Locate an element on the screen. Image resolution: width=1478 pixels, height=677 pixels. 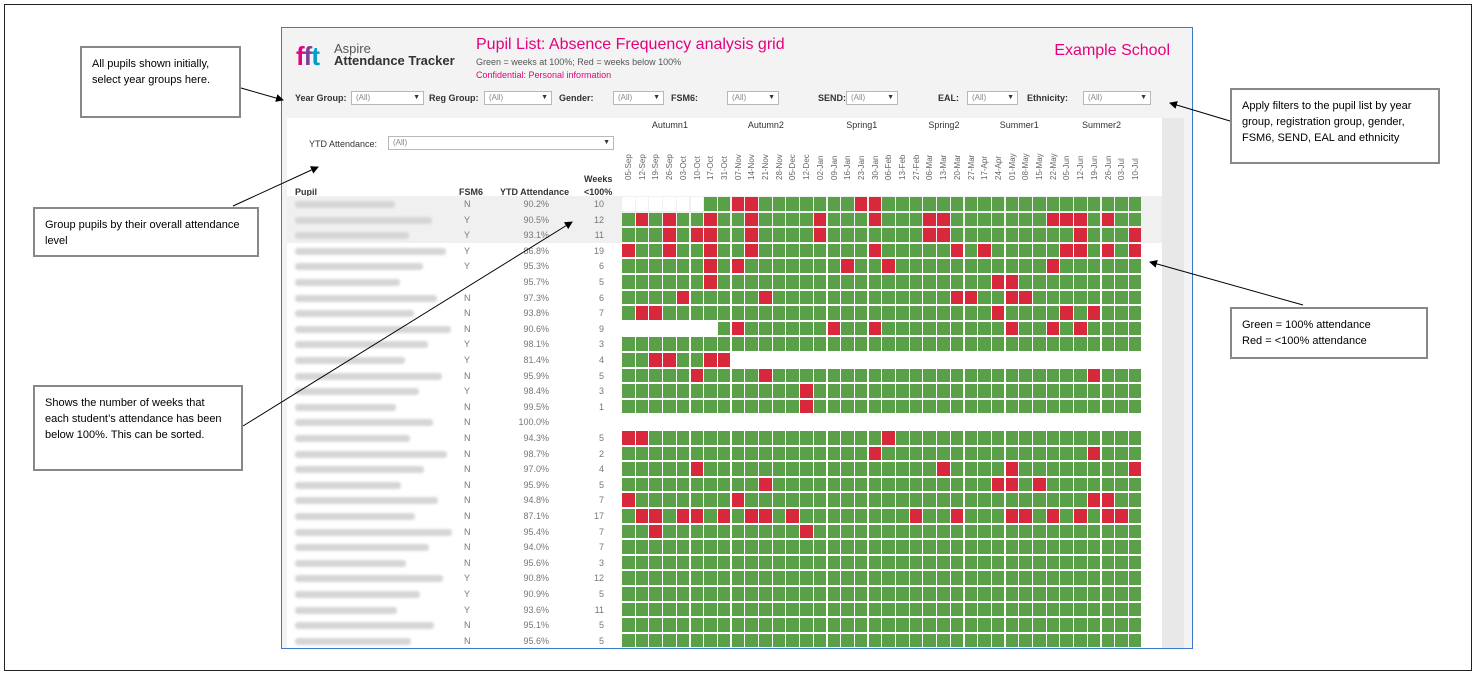
table-row: Y 98.1% 3 is located at coordinates (724, 344).